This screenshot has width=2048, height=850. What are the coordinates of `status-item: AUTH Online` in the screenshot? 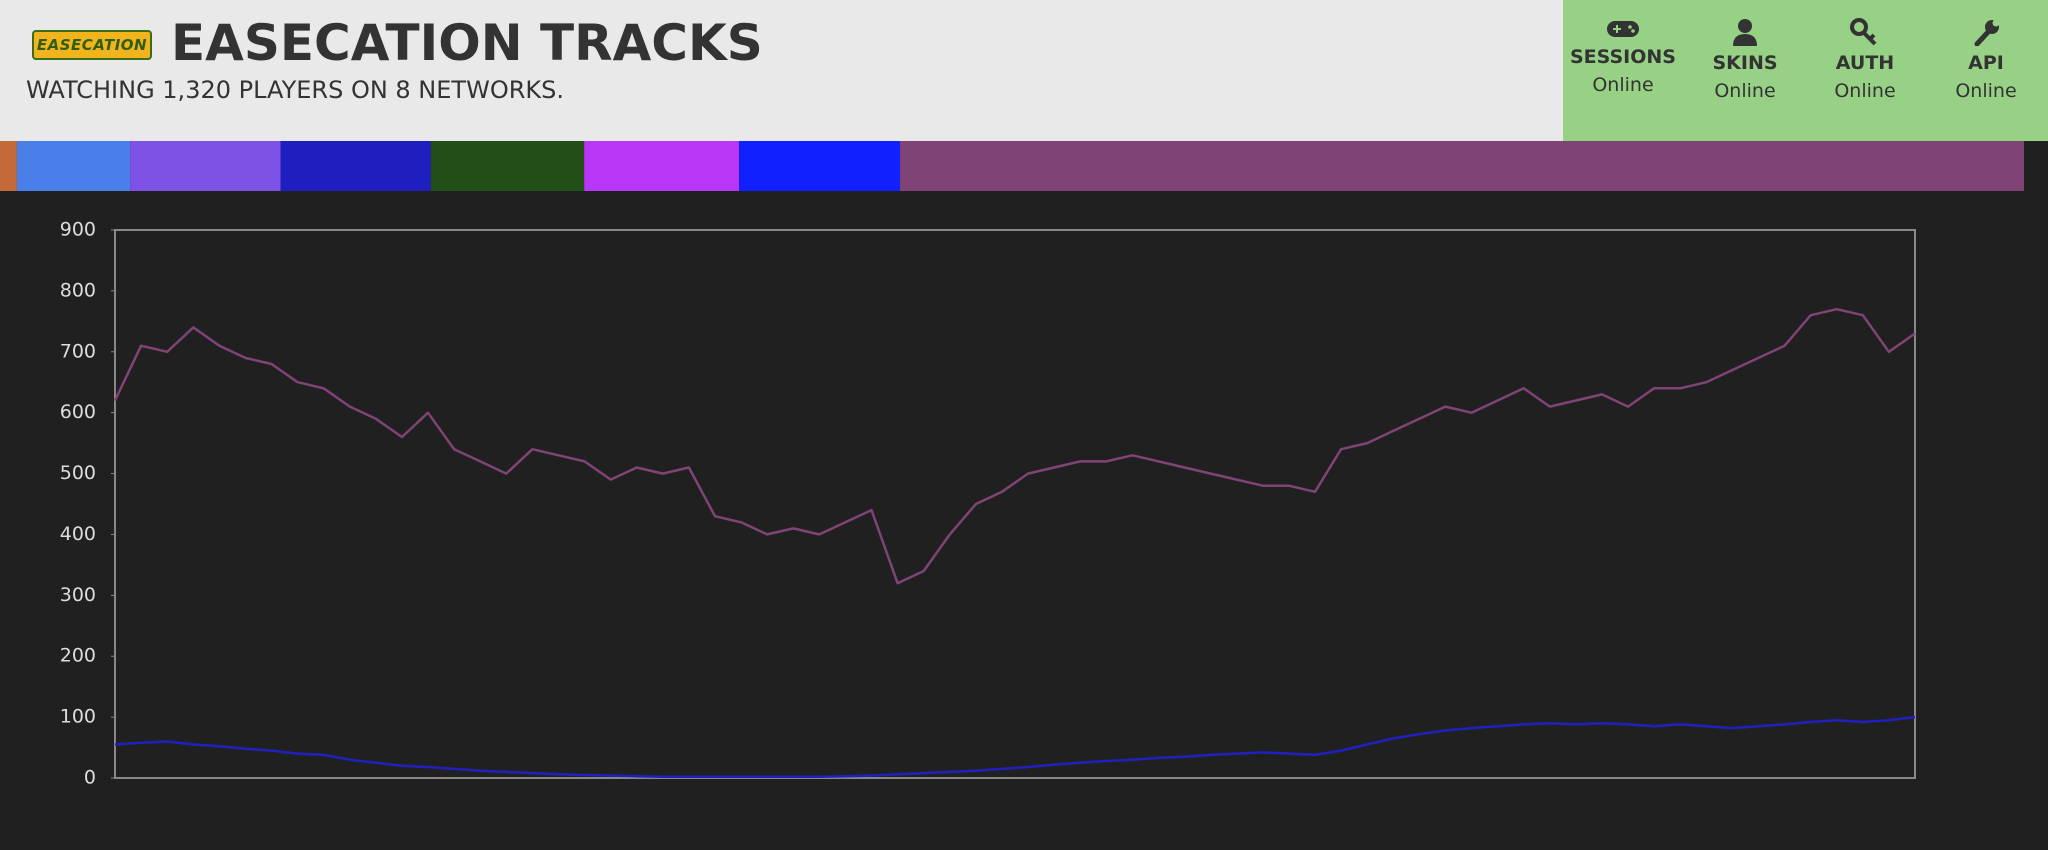 It's located at (1865, 60).